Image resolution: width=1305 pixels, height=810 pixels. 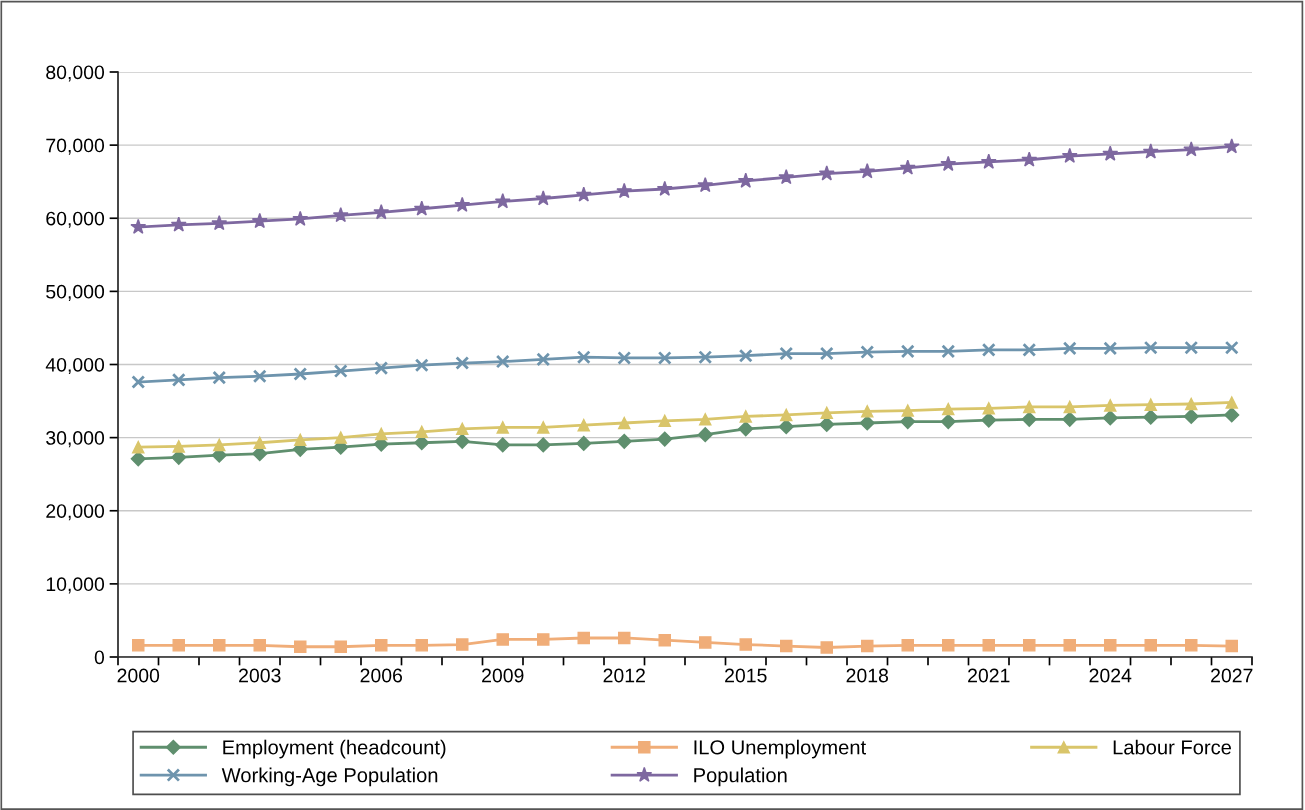 What do you see at coordinates (138, 675) in the screenshot?
I see `x-tick-label: 2000` at bounding box center [138, 675].